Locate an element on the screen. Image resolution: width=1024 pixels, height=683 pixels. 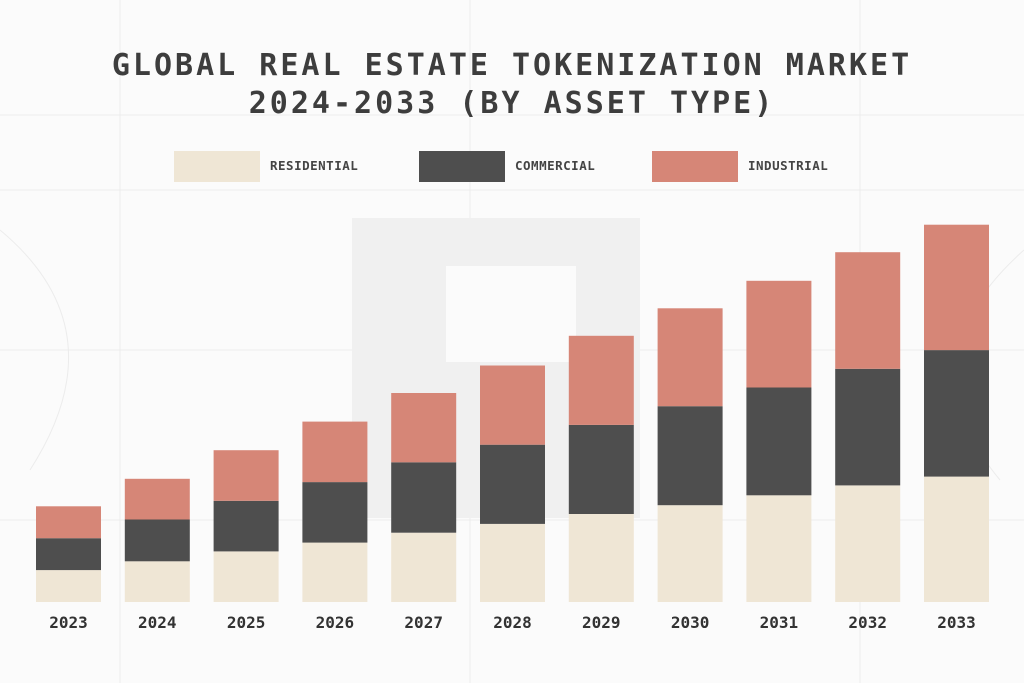
x-tick-label-2028: 2028 is located at coordinates (512, 622).